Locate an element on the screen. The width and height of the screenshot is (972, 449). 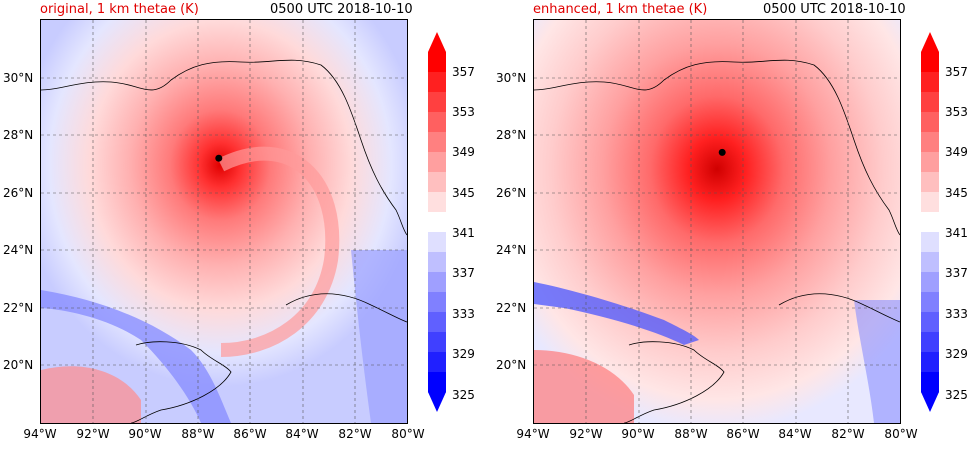
x-tick: 90°W is located at coordinates (145, 434).